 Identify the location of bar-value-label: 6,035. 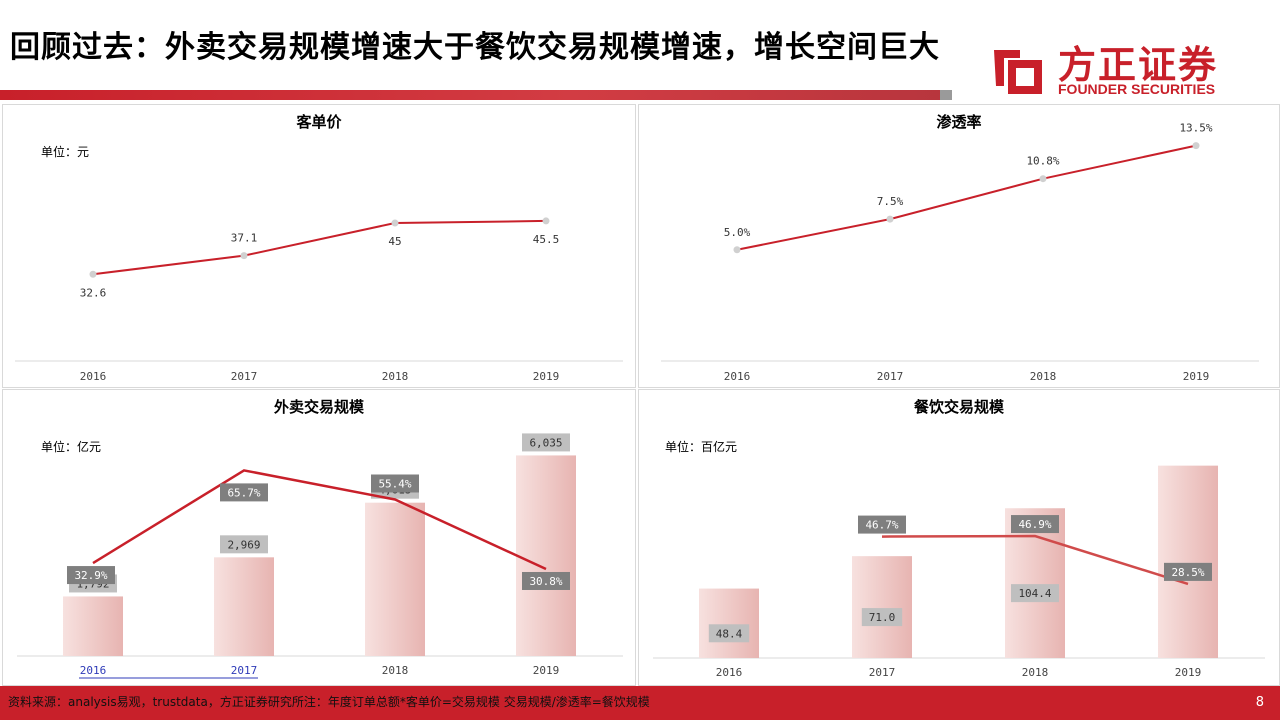
(545, 442).